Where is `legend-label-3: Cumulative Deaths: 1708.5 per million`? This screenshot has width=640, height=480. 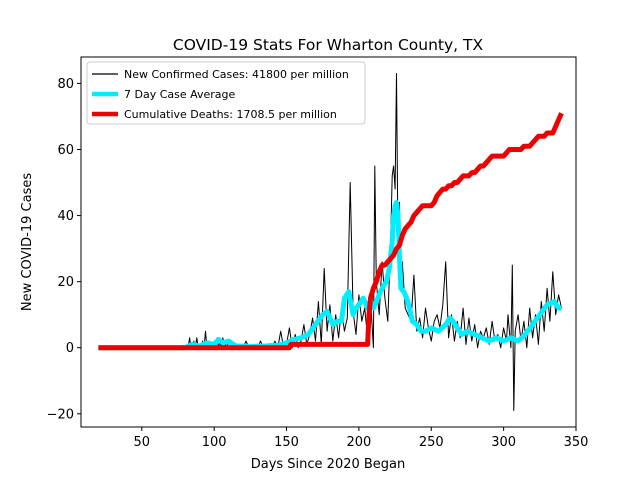
legend-label-3: Cumulative Deaths: 1708.5 per million is located at coordinates (230, 114).